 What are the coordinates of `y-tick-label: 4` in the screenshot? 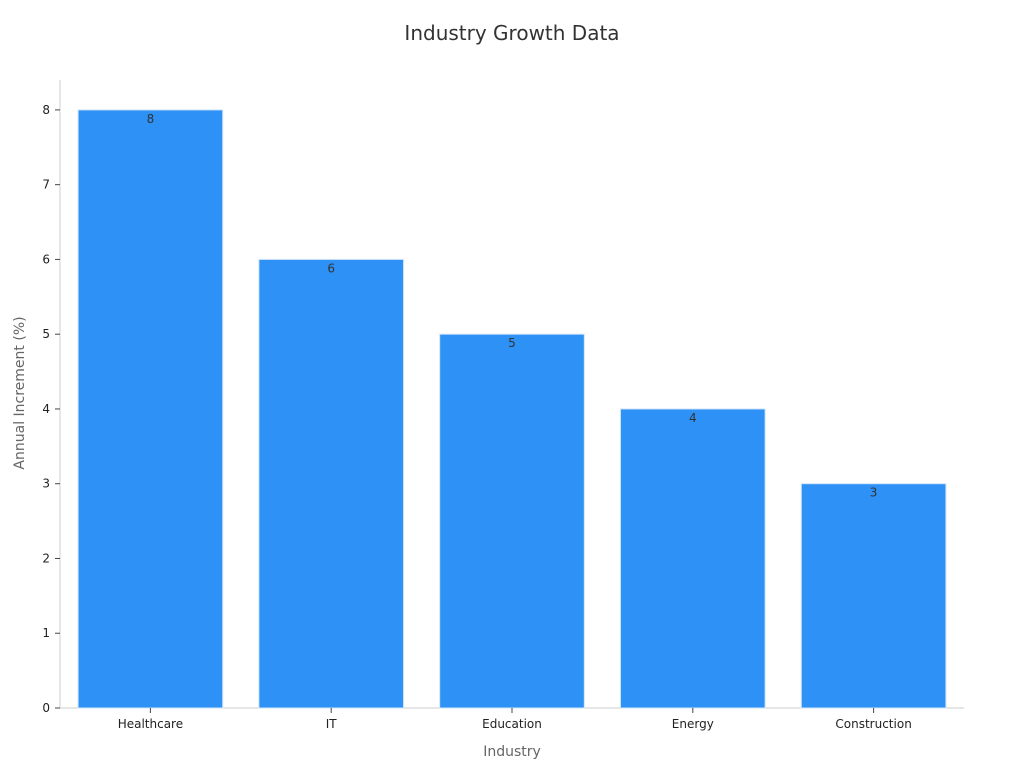 It's located at (46, 409).